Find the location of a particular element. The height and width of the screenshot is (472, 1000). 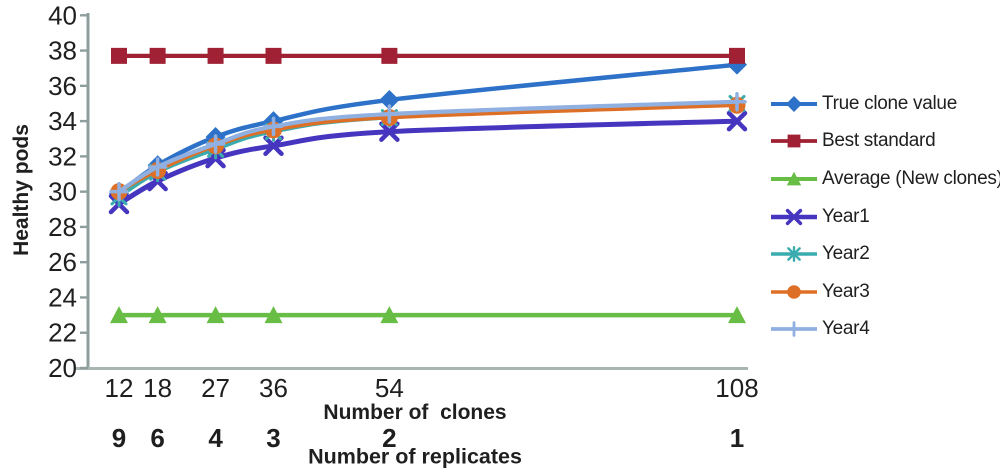

y-tick-label: 20 is located at coordinates (62, 368).